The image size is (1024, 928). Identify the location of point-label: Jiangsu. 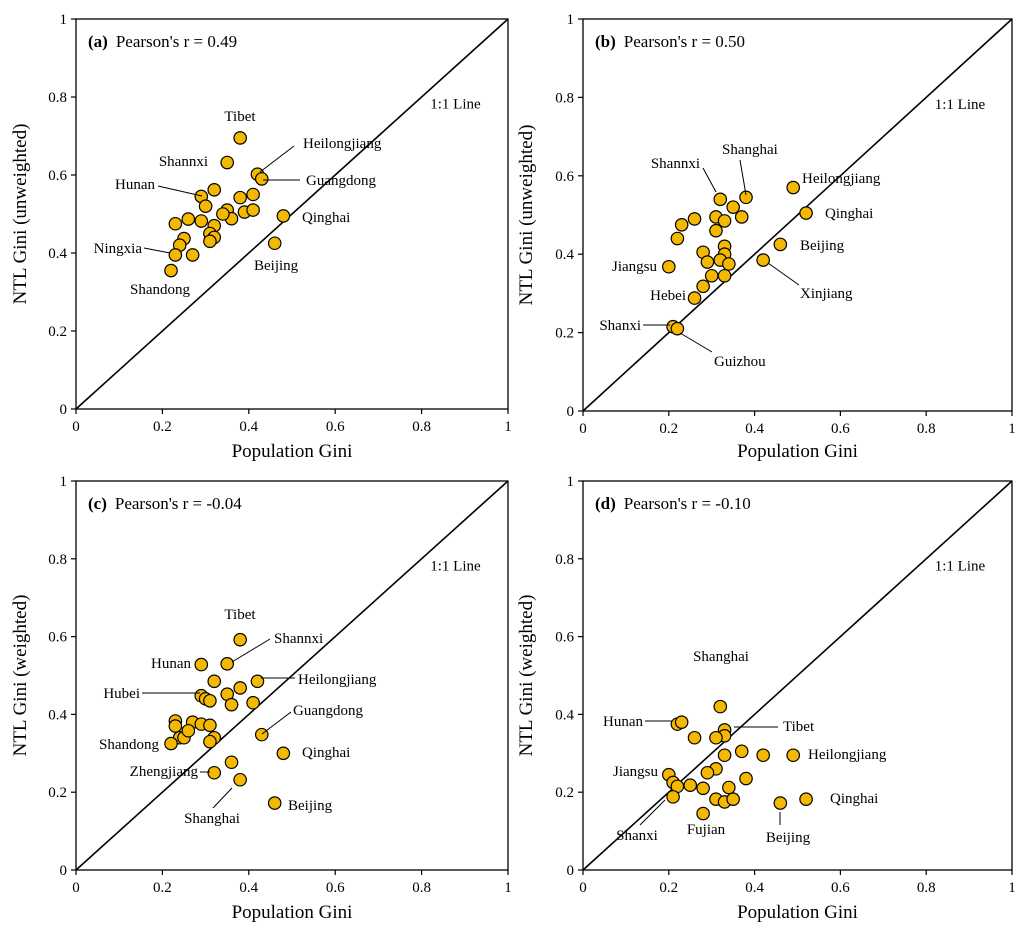
(636, 772).